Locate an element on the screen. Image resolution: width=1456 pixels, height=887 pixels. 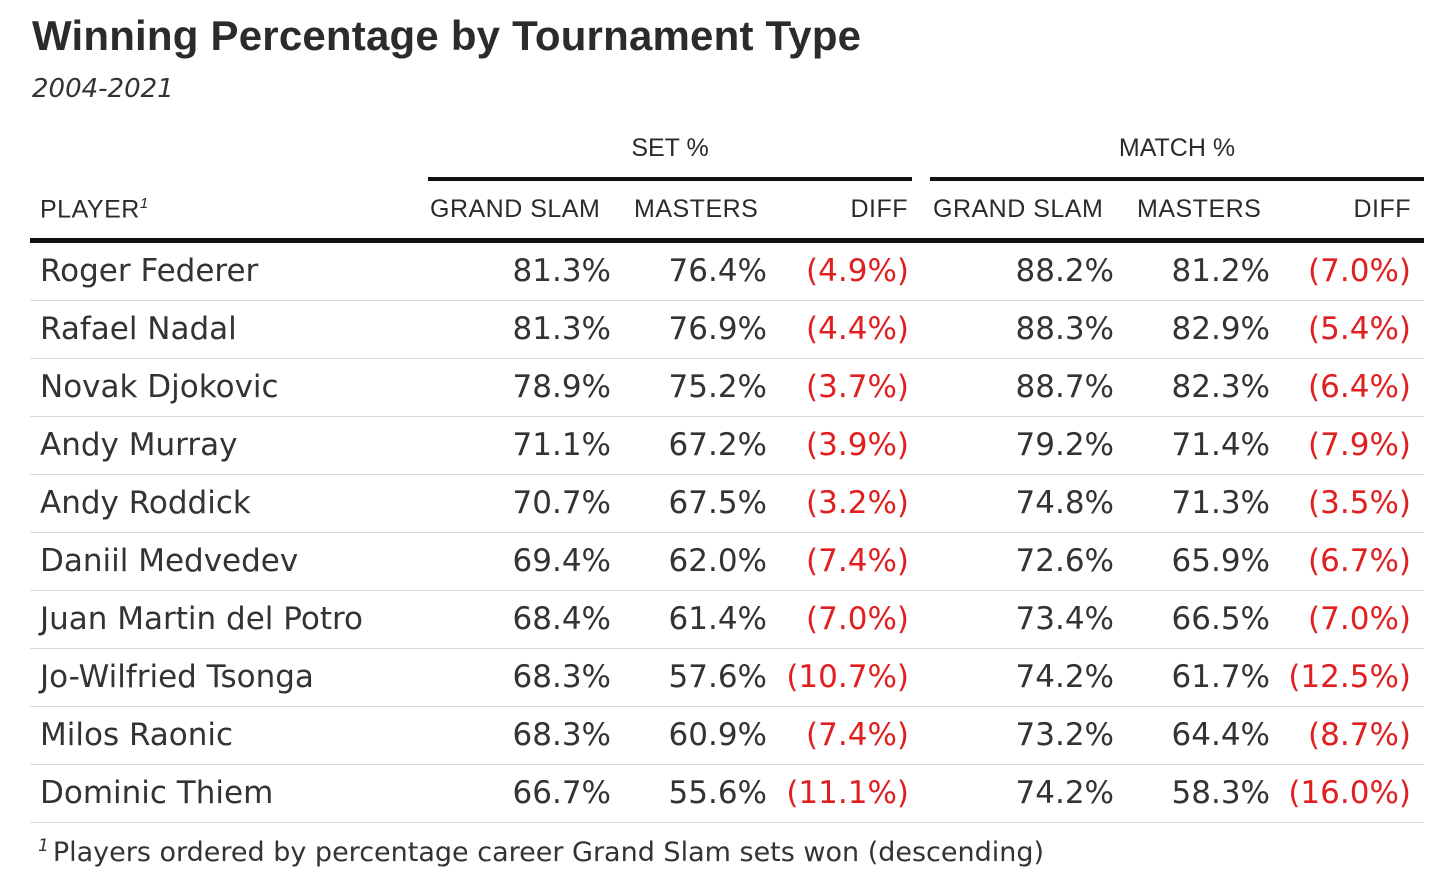
cell-set-diff: (7.0%) is located at coordinates (857, 619).